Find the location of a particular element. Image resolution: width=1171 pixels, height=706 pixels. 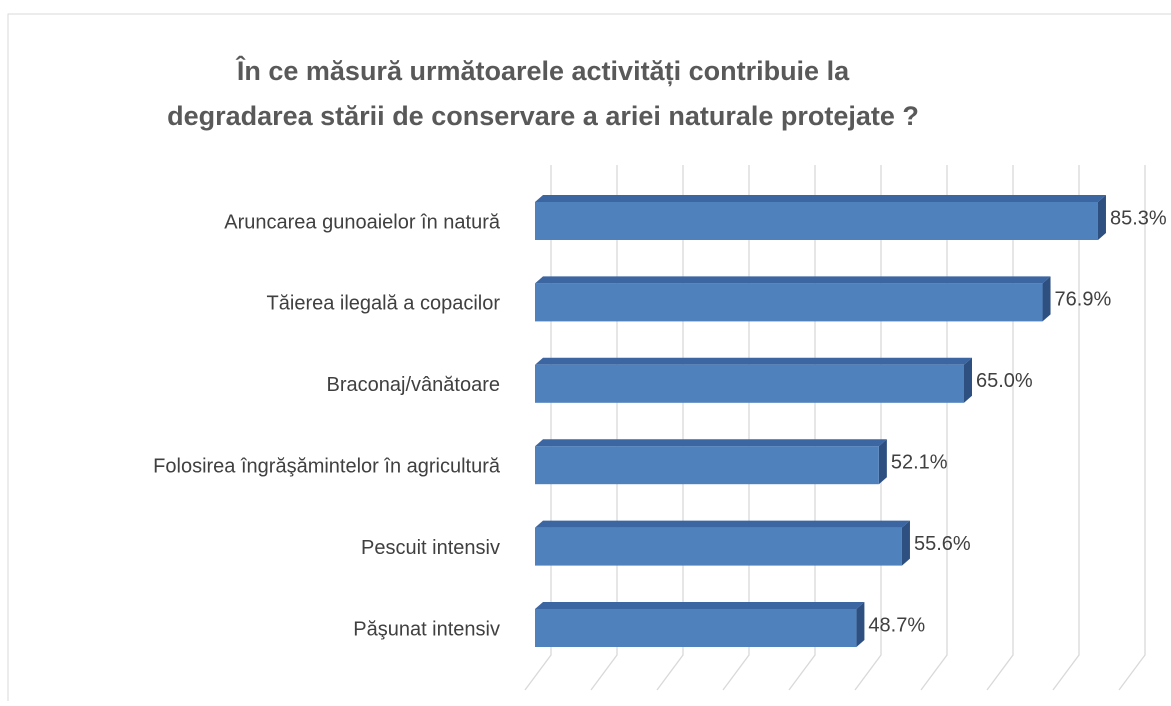

y-tick-label: Braconaj/vânătoare is located at coordinates (413, 385).